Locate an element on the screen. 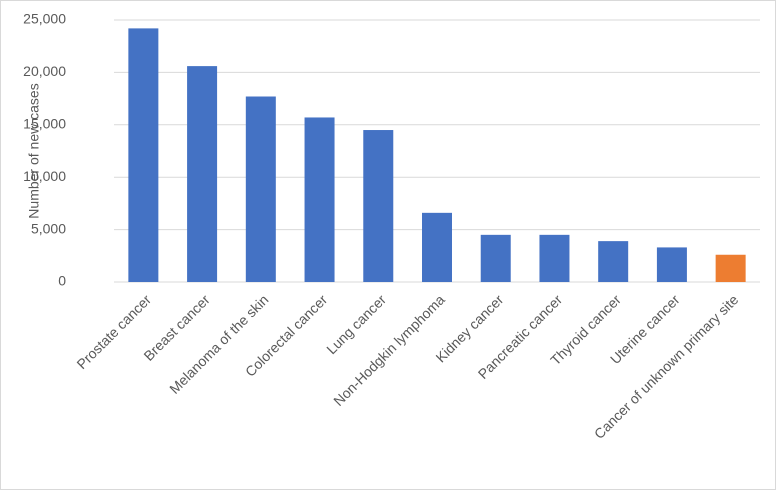 The image size is (776, 490). y-tick-label: 10,000 is located at coordinates (44, 176).